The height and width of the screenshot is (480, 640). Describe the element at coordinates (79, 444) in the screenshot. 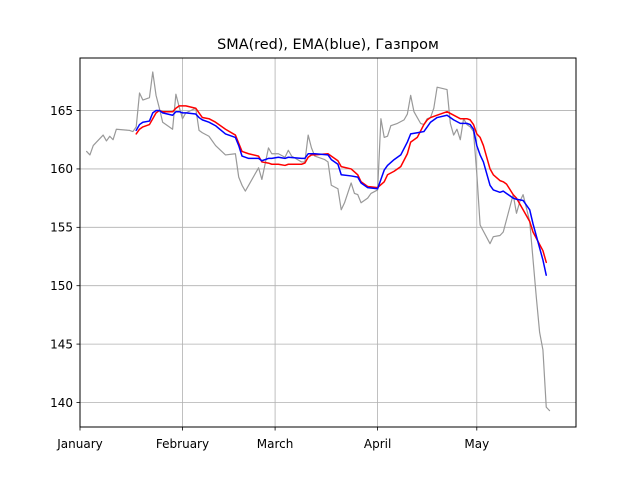

I see `x-tick-label: January` at that location.